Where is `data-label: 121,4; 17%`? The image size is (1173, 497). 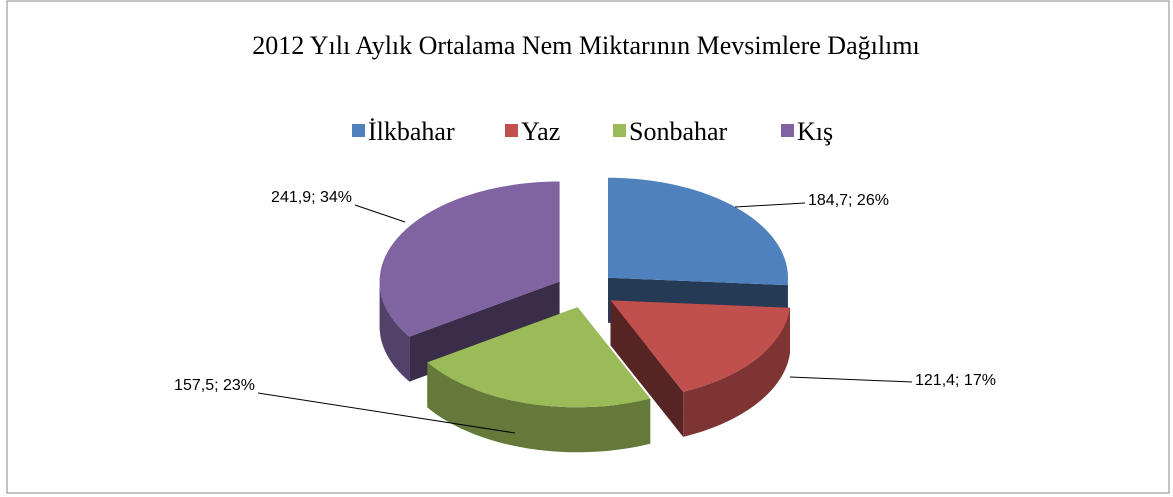
data-label: 121,4; 17% is located at coordinates (955, 380).